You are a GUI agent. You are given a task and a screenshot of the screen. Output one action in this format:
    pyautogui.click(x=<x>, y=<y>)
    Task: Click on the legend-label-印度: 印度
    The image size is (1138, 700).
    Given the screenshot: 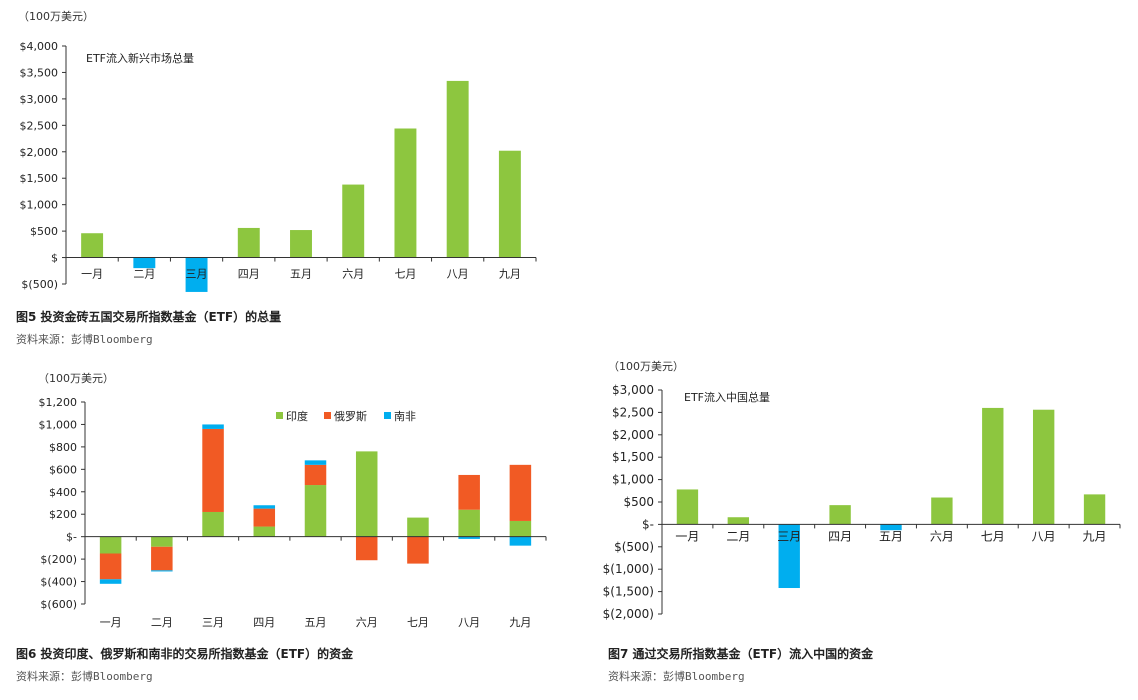 What is the action you would take?
    pyautogui.click(x=297, y=416)
    